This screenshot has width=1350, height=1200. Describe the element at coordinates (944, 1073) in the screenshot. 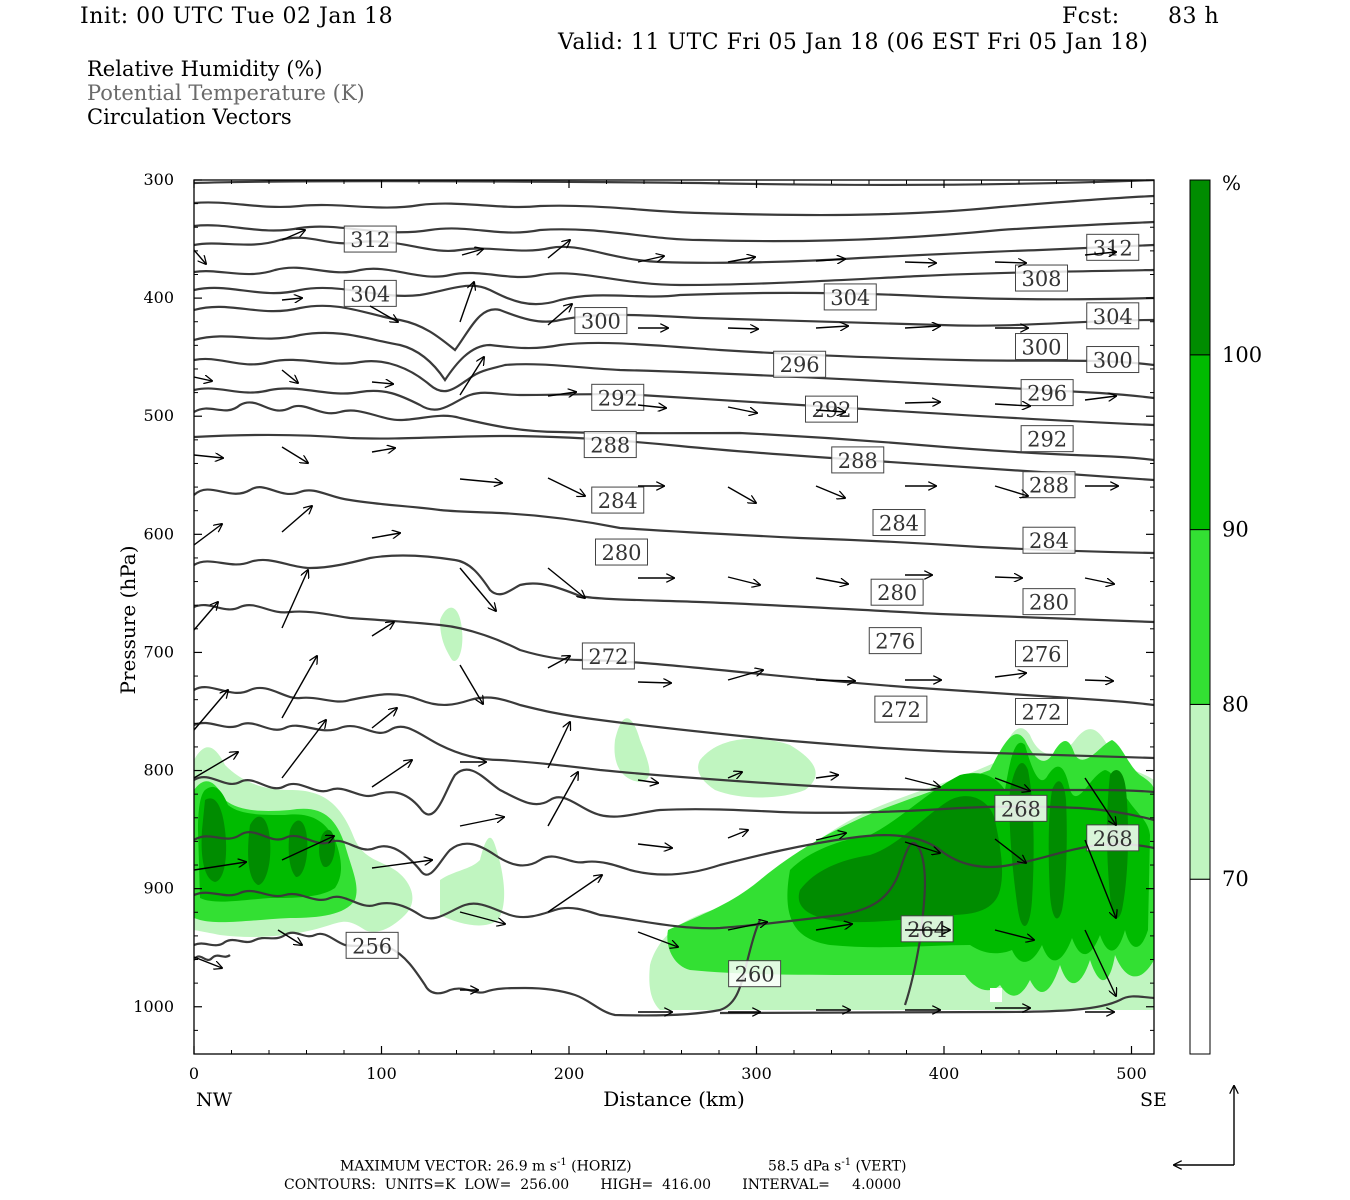

I see `x-tick-label: 400` at that location.